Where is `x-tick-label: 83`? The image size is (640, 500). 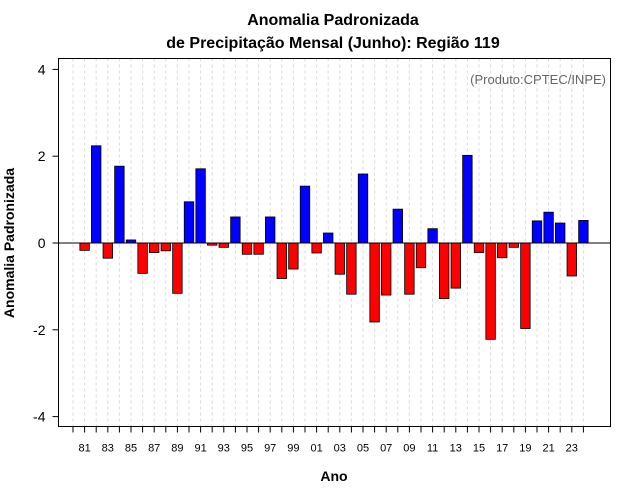
x-tick-label: 83 is located at coordinates (108, 449).